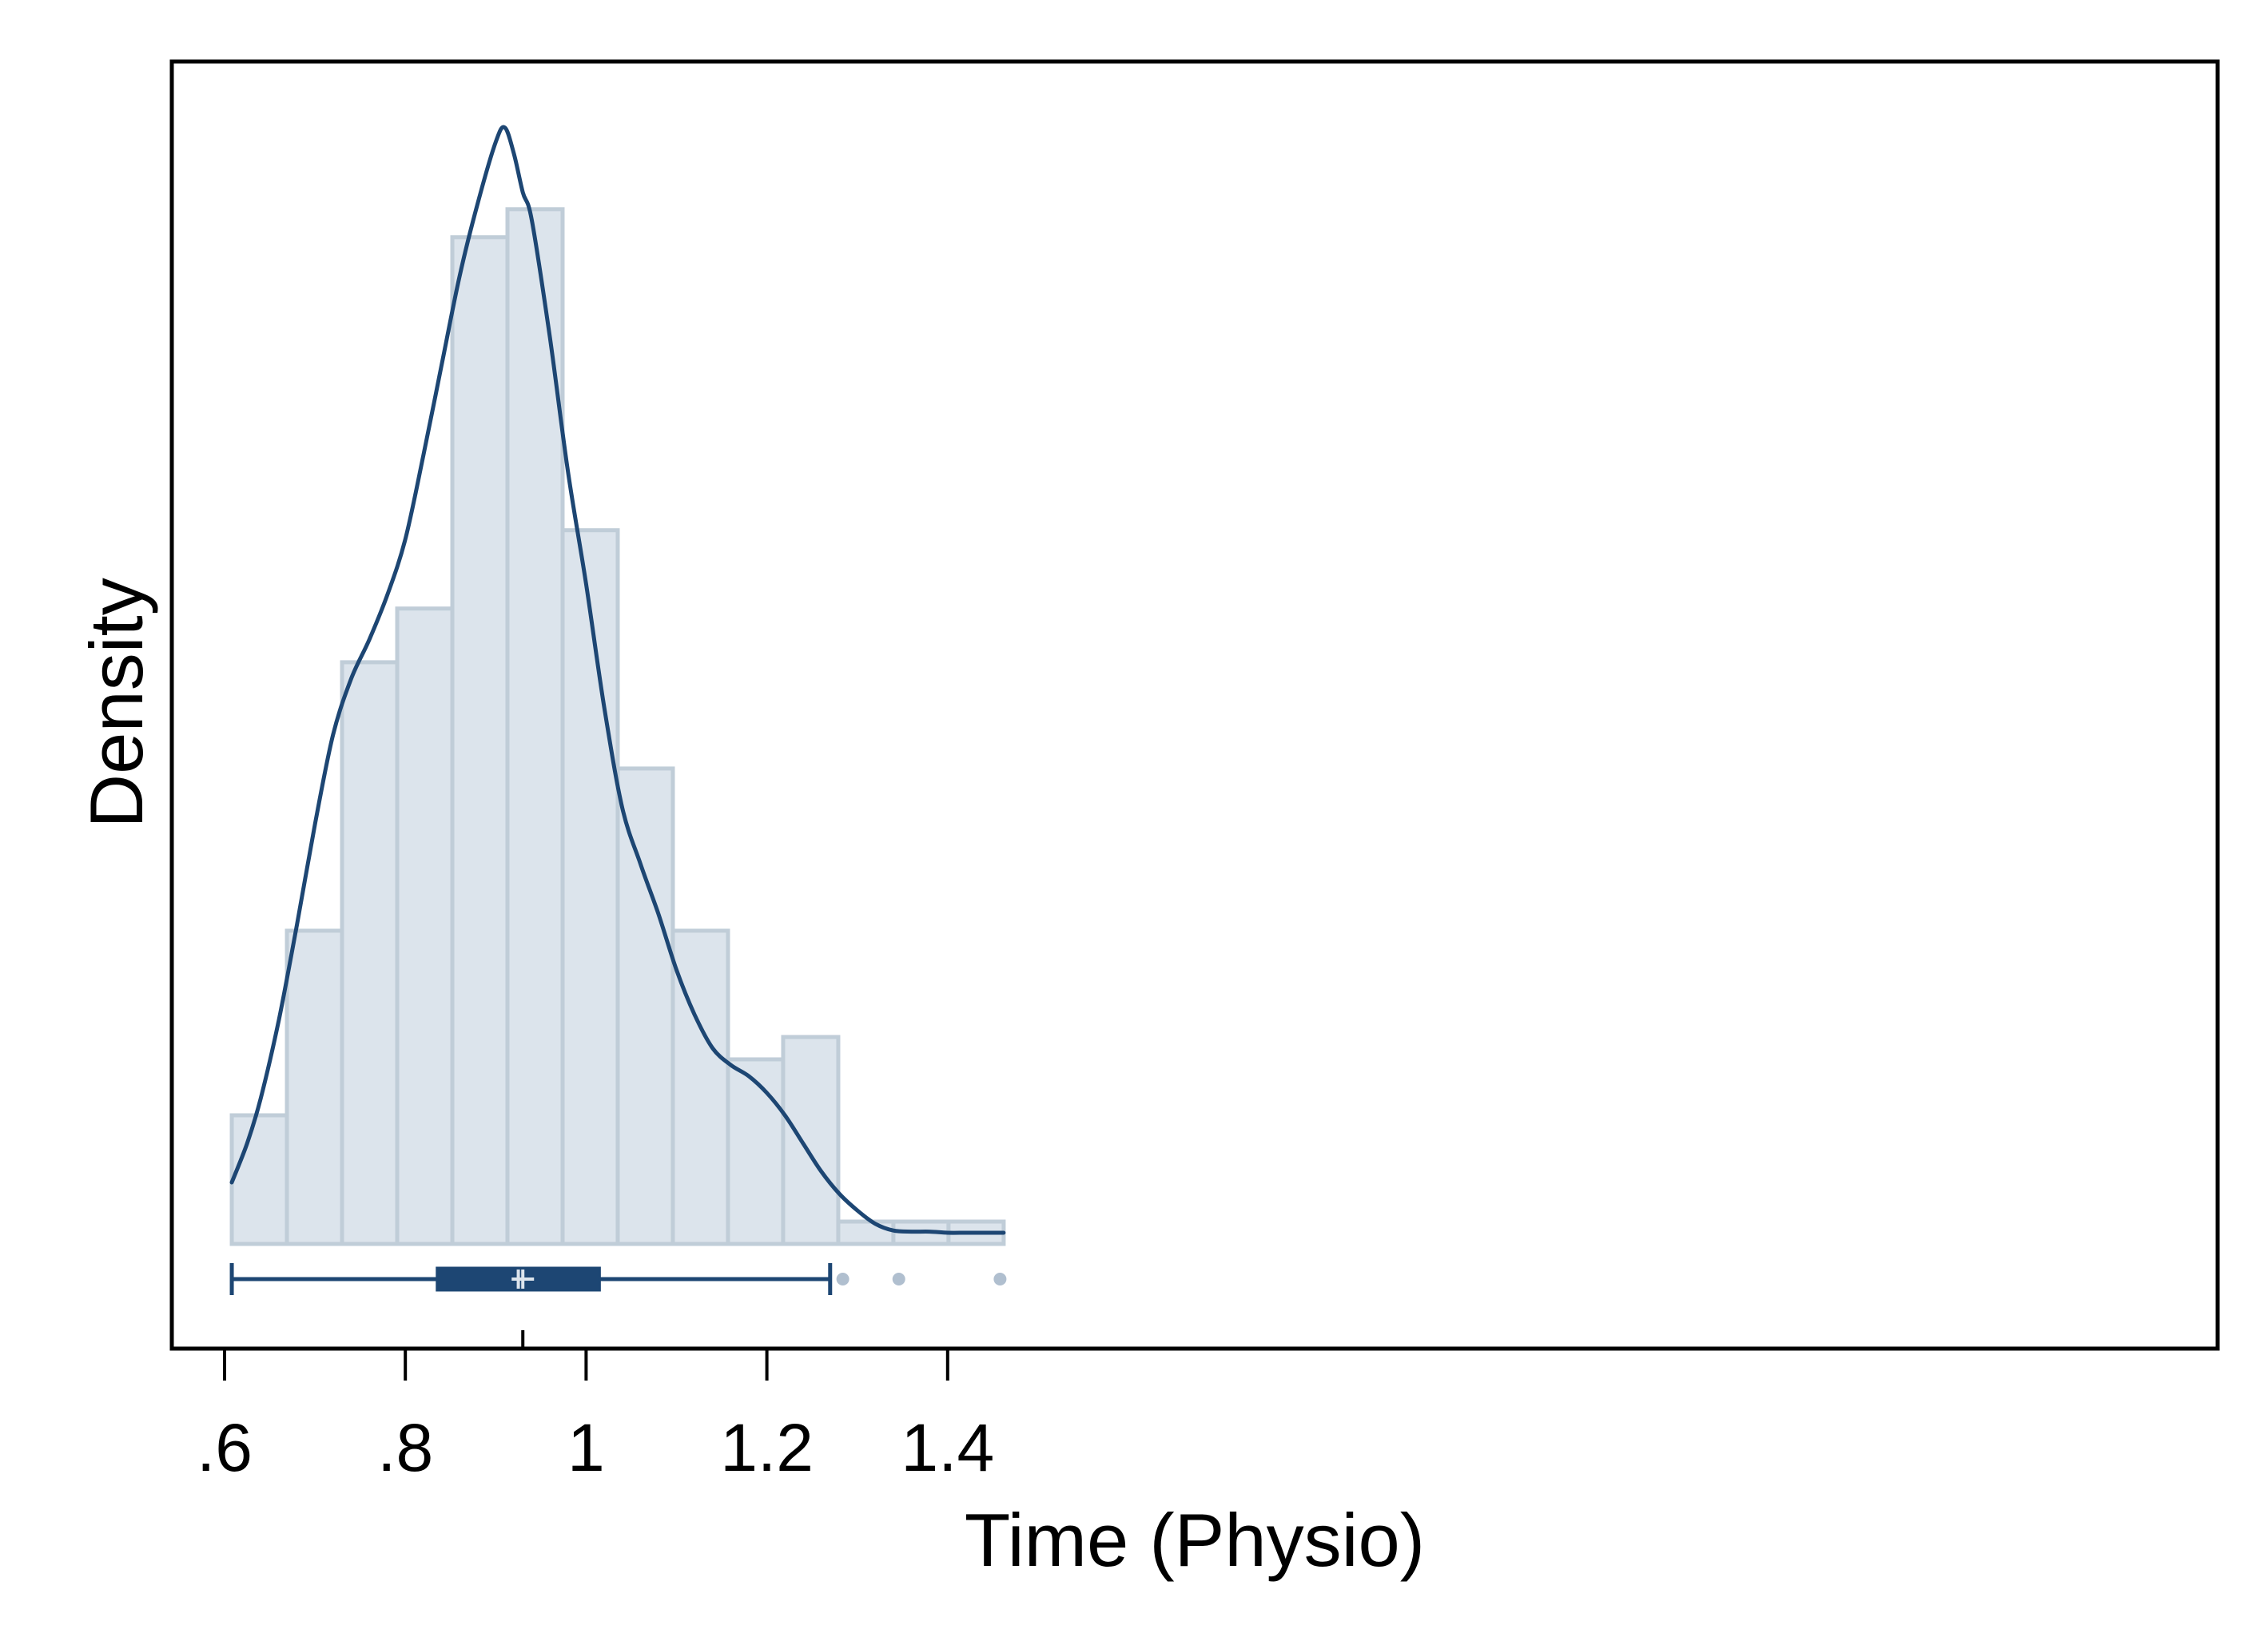 This screenshot has width=2268, height=1649. I want to click on x-tick-label: 1, so click(586, 1447).